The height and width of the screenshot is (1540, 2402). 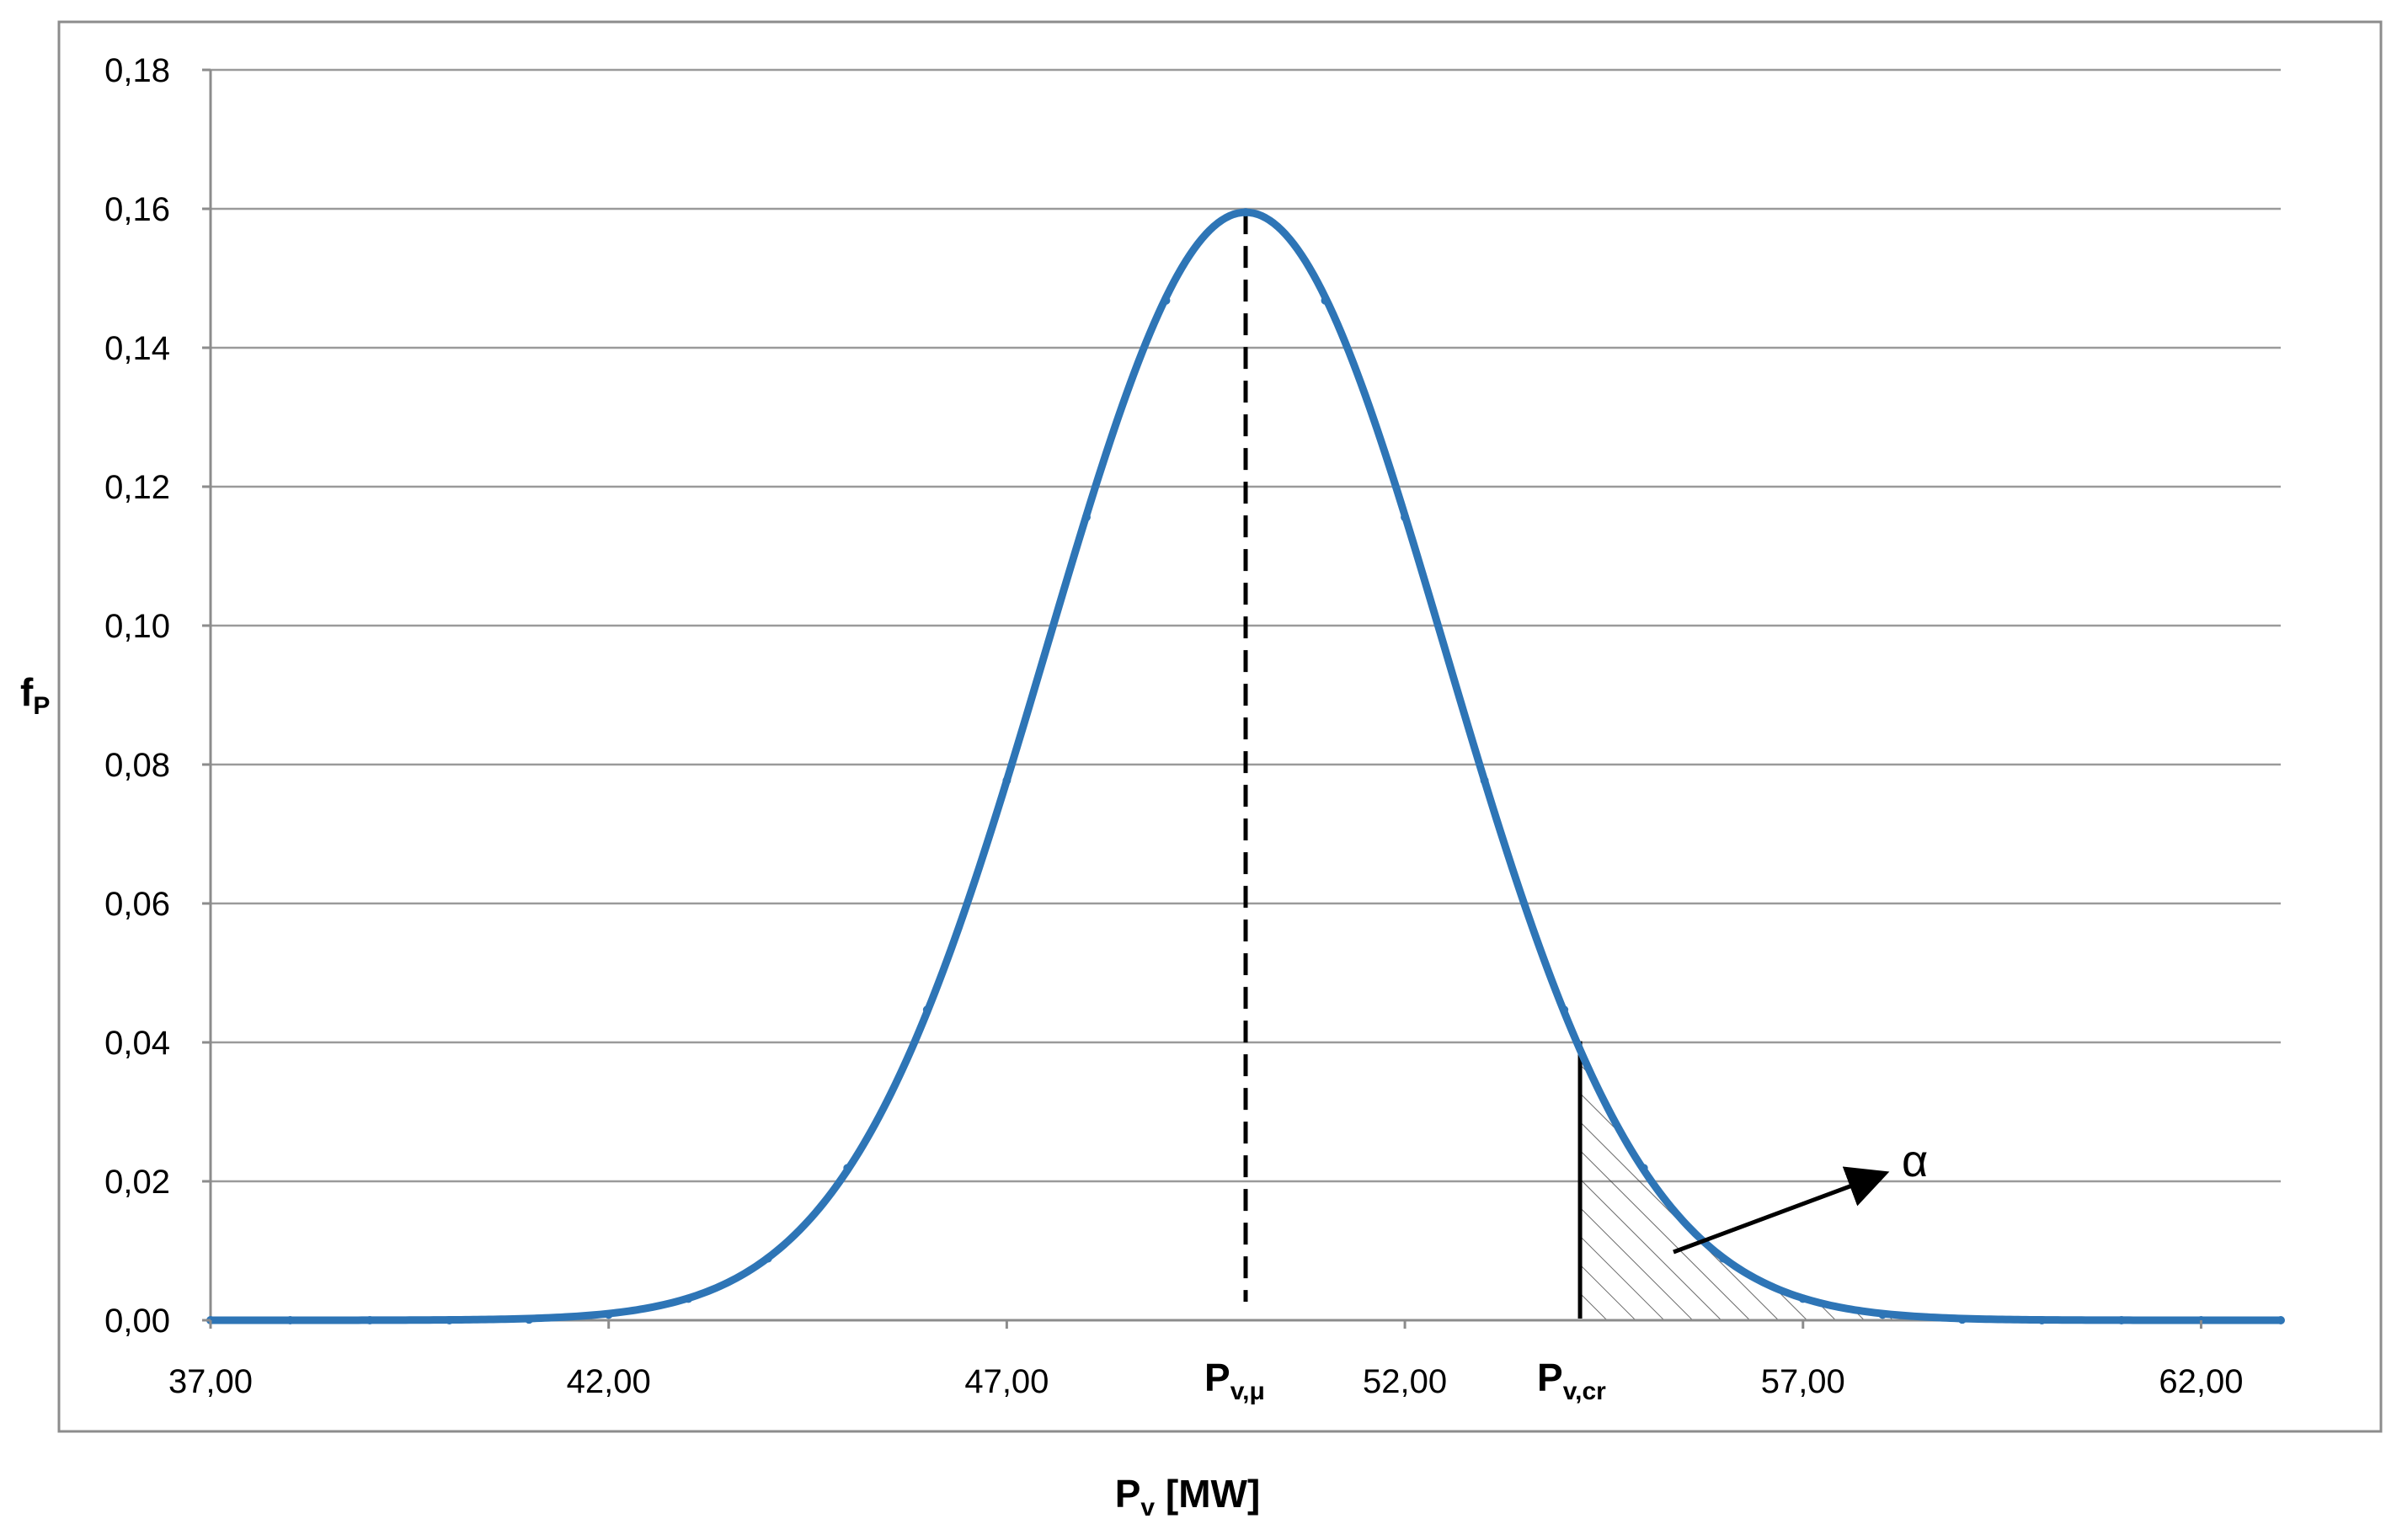 What do you see at coordinates (1915, 1161) in the screenshot?
I see `alpha-label: α` at bounding box center [1915, 1161].